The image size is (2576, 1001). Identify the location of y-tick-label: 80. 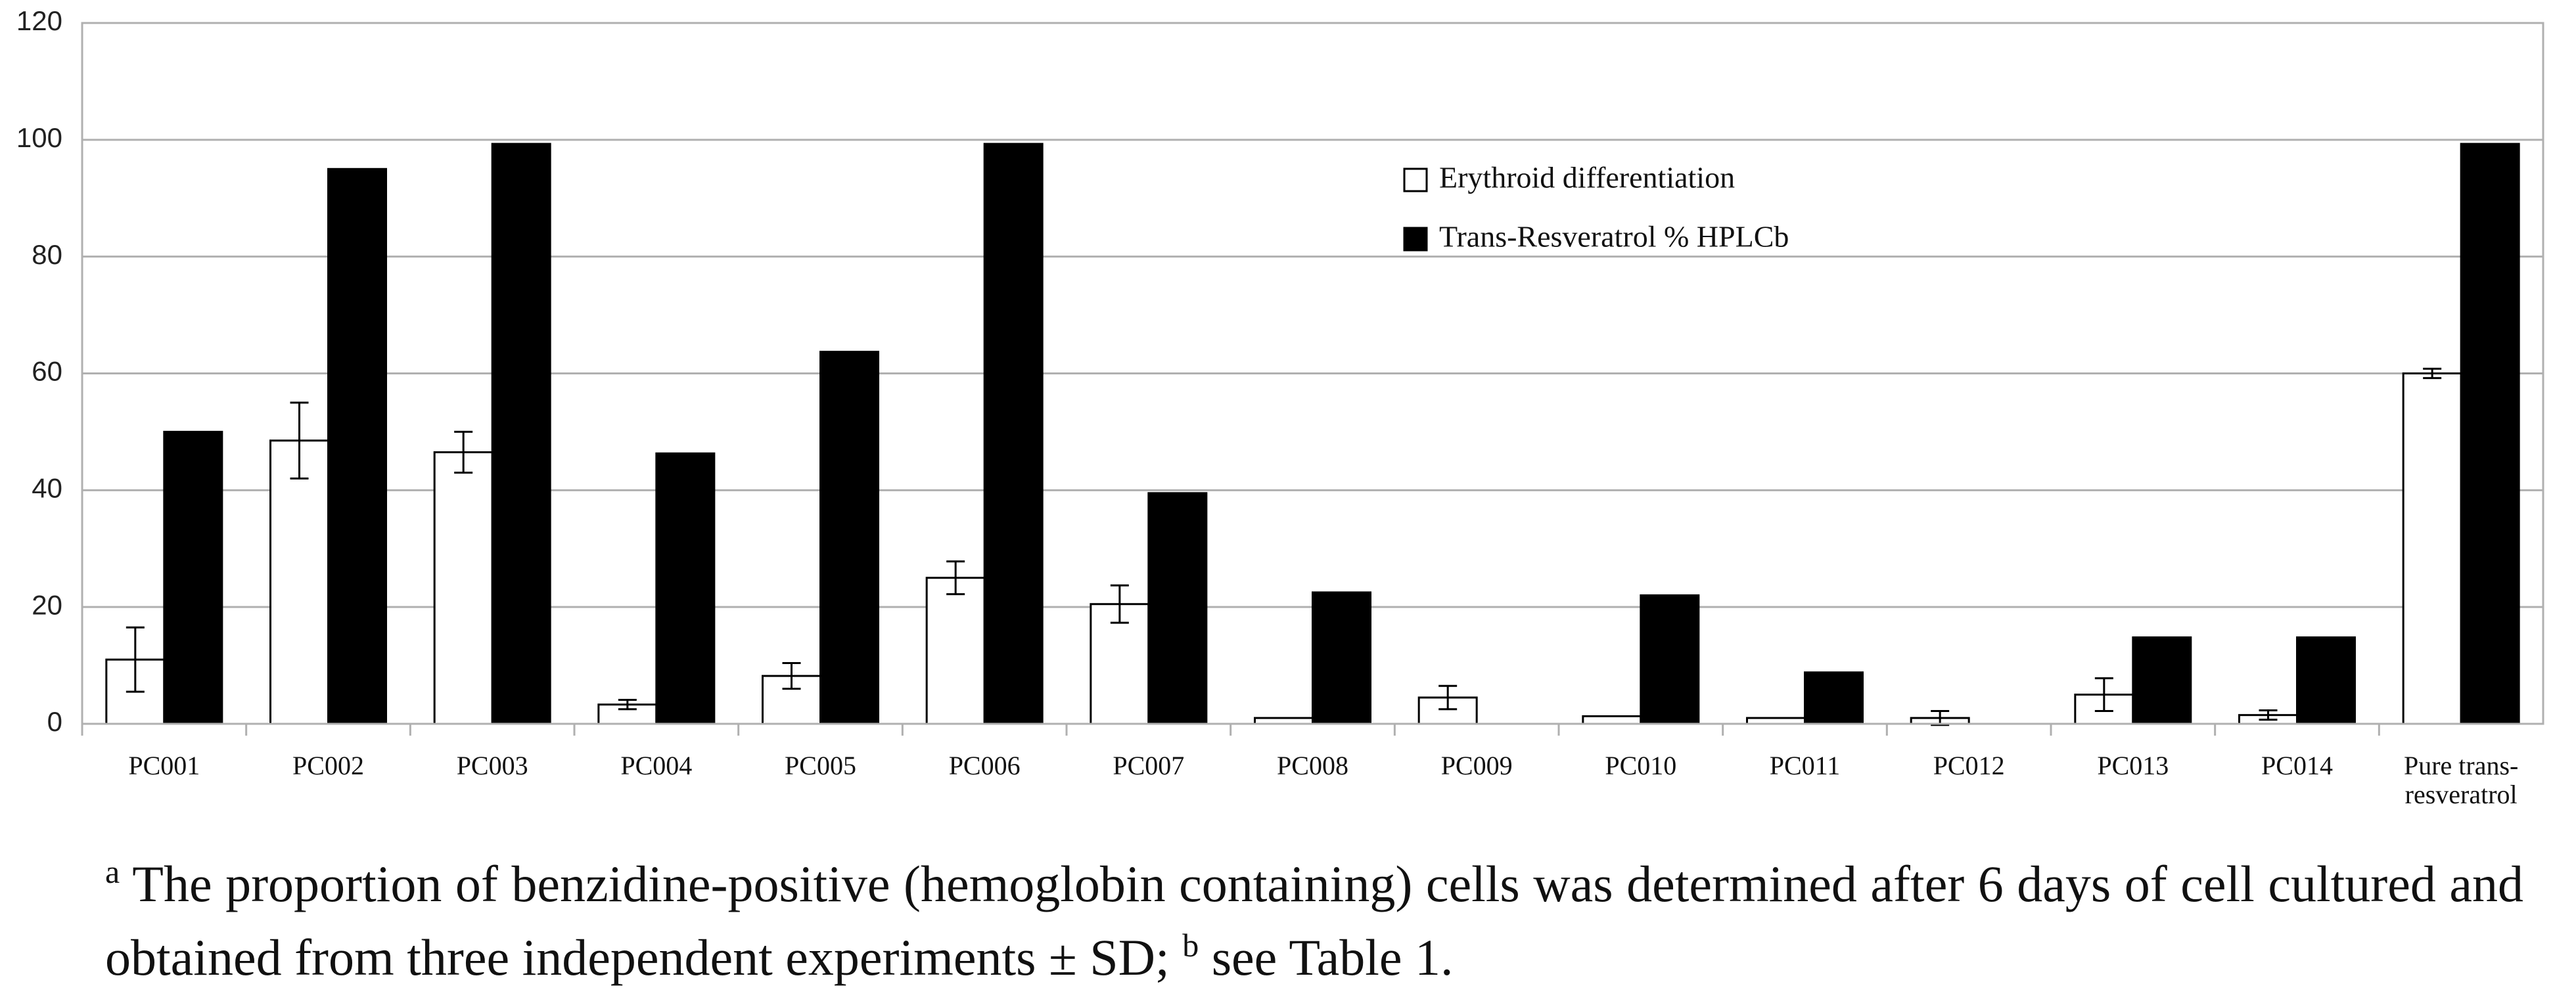
(47, 254).